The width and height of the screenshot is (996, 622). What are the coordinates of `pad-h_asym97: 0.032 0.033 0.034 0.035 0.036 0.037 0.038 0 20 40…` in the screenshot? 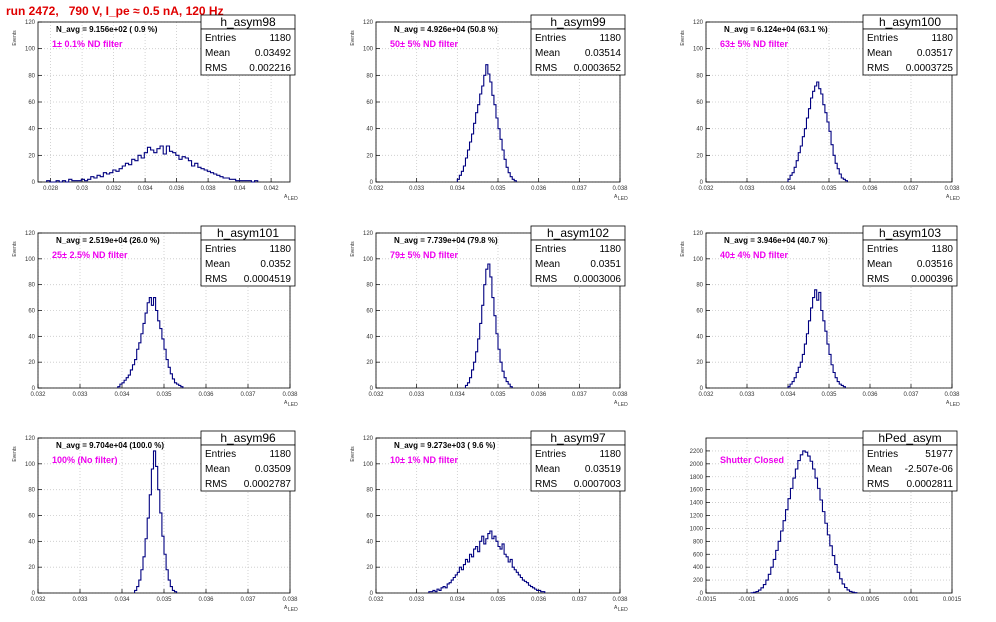 It's located at (489, 521).